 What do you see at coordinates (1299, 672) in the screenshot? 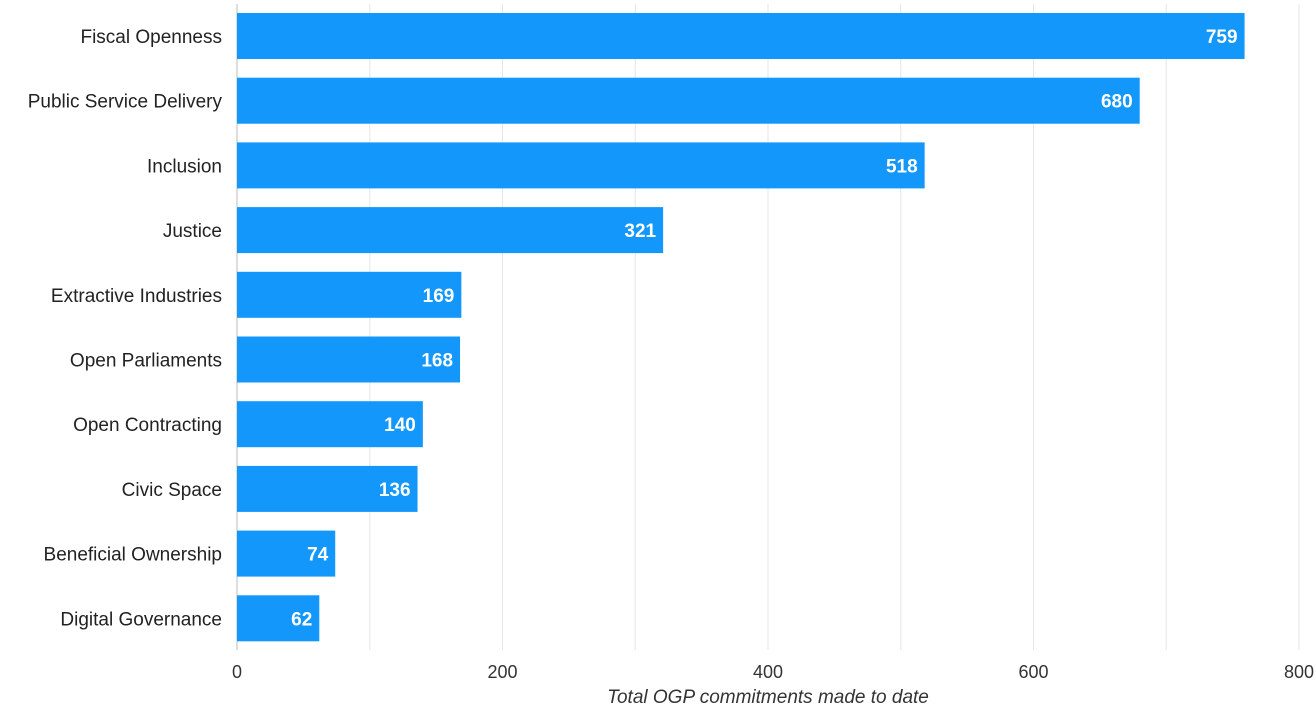
I see `x-tick-label: 800` at bounding box center [1299, 672].